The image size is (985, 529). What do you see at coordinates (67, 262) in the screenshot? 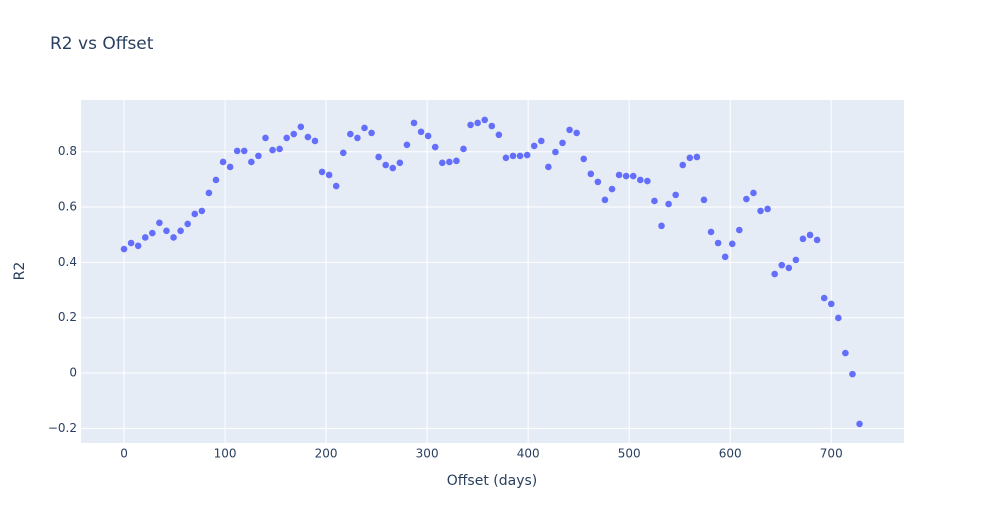
I see `y-tick-label: 0.4` at bounding box center [67, 262].